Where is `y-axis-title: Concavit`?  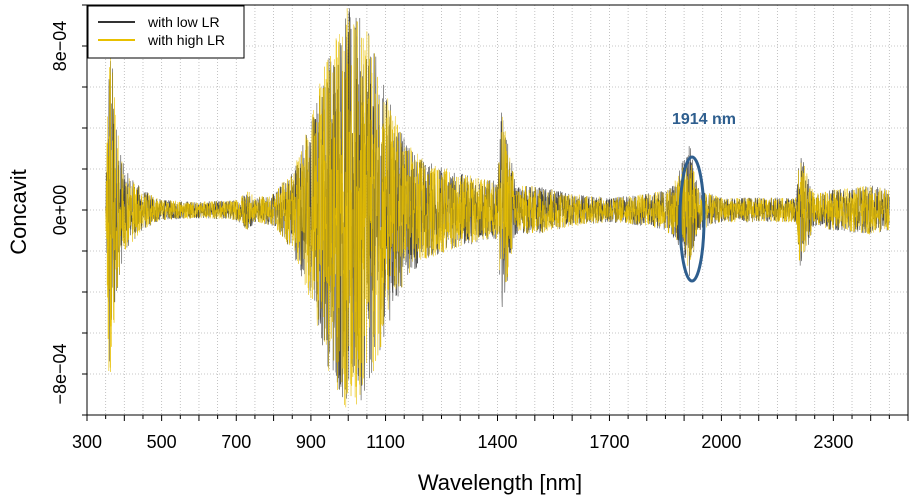 y-axis-title: Concavit is located at coordinates (18, 212).